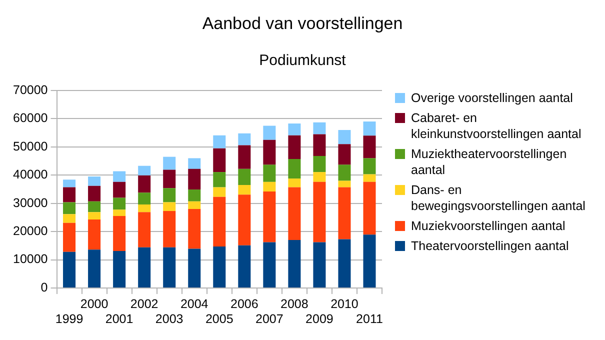 This screenshot has width=605, height=340. I want to click on y-tick-label: 20000, so click(30, 231).